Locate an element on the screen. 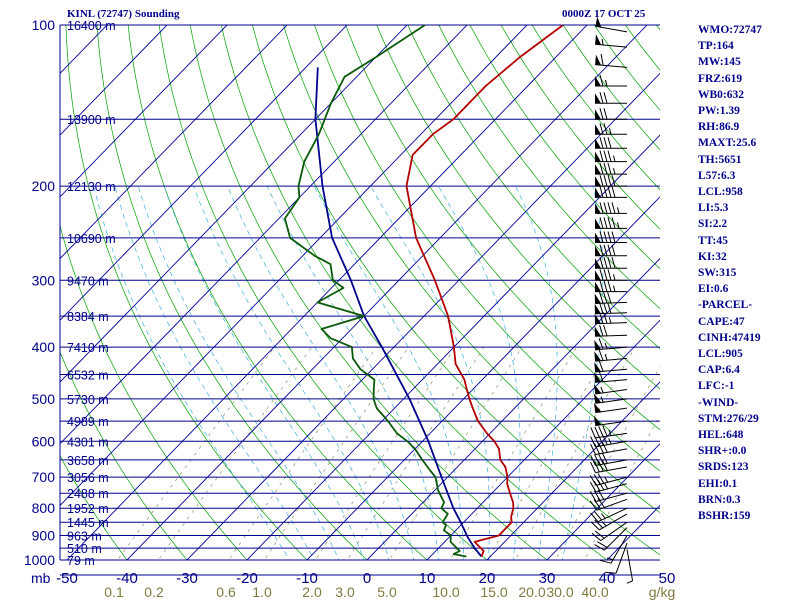  mixing-ratio-label: 0.2 is located at coordinates (154, 592).